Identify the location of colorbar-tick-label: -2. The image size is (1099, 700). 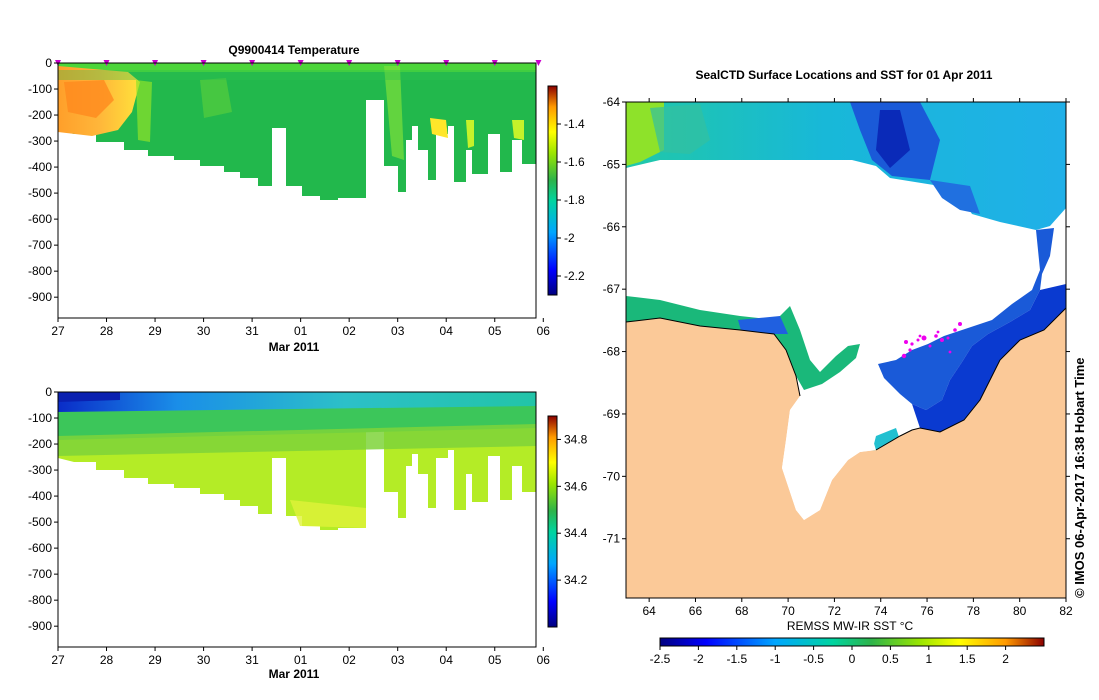
(698, 659).